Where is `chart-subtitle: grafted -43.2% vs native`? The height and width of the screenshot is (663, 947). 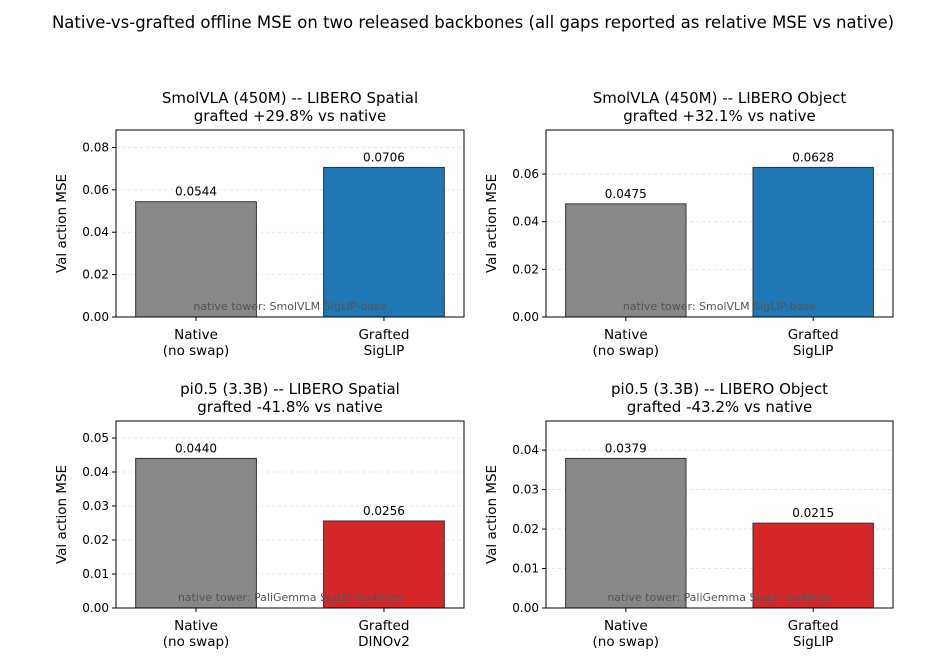 chart-subtitle: grafted -43.2% vs native is located at coordinates (719, 407).